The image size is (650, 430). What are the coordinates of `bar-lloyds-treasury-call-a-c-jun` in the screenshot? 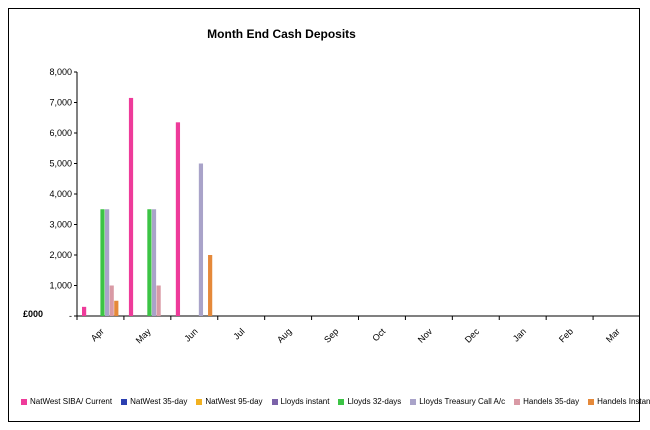 It's located at (201, 239).